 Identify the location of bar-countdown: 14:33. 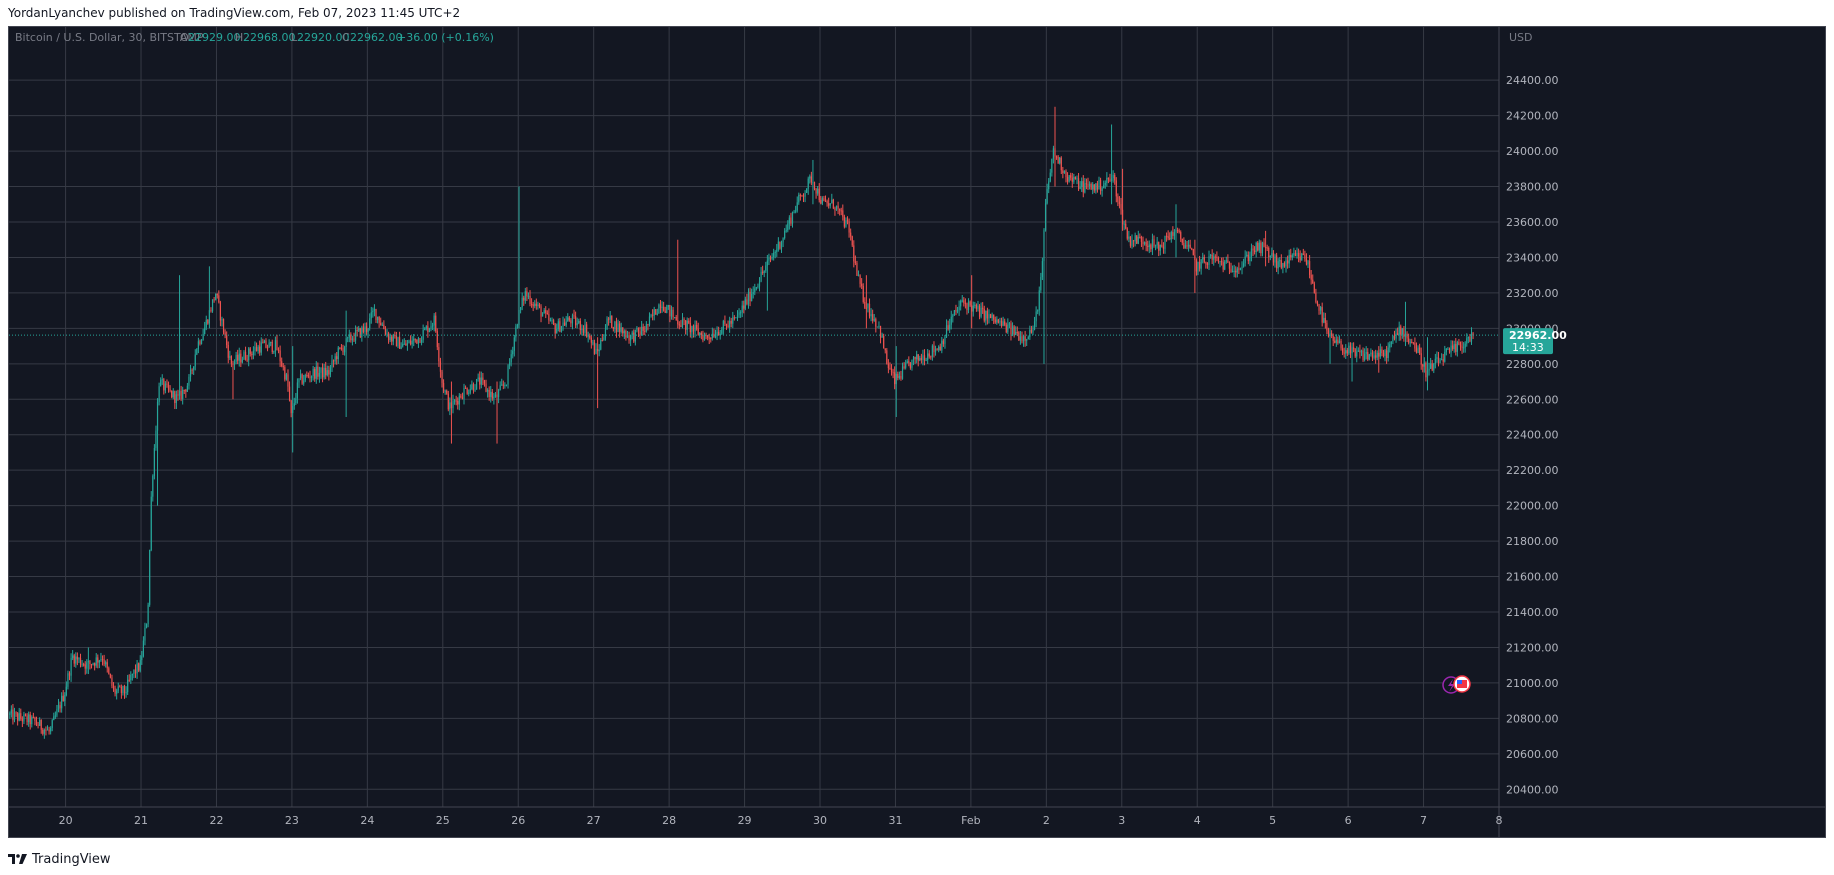
(1528, 347).